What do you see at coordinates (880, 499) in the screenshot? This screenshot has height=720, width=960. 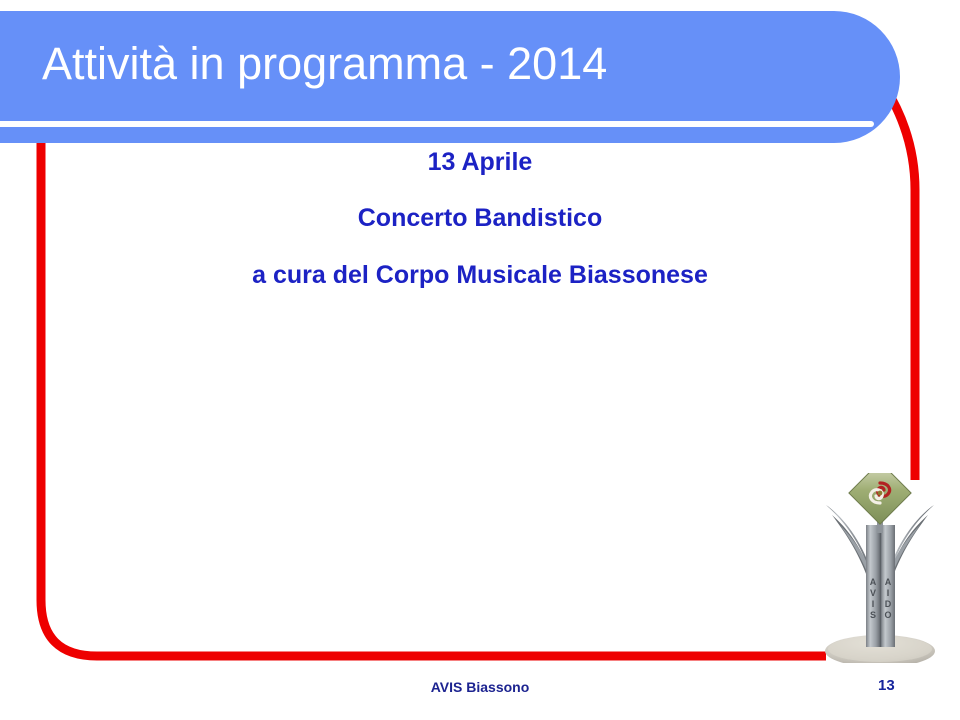 I see `monument-emblem-icon` at bounding box center [880, 499].